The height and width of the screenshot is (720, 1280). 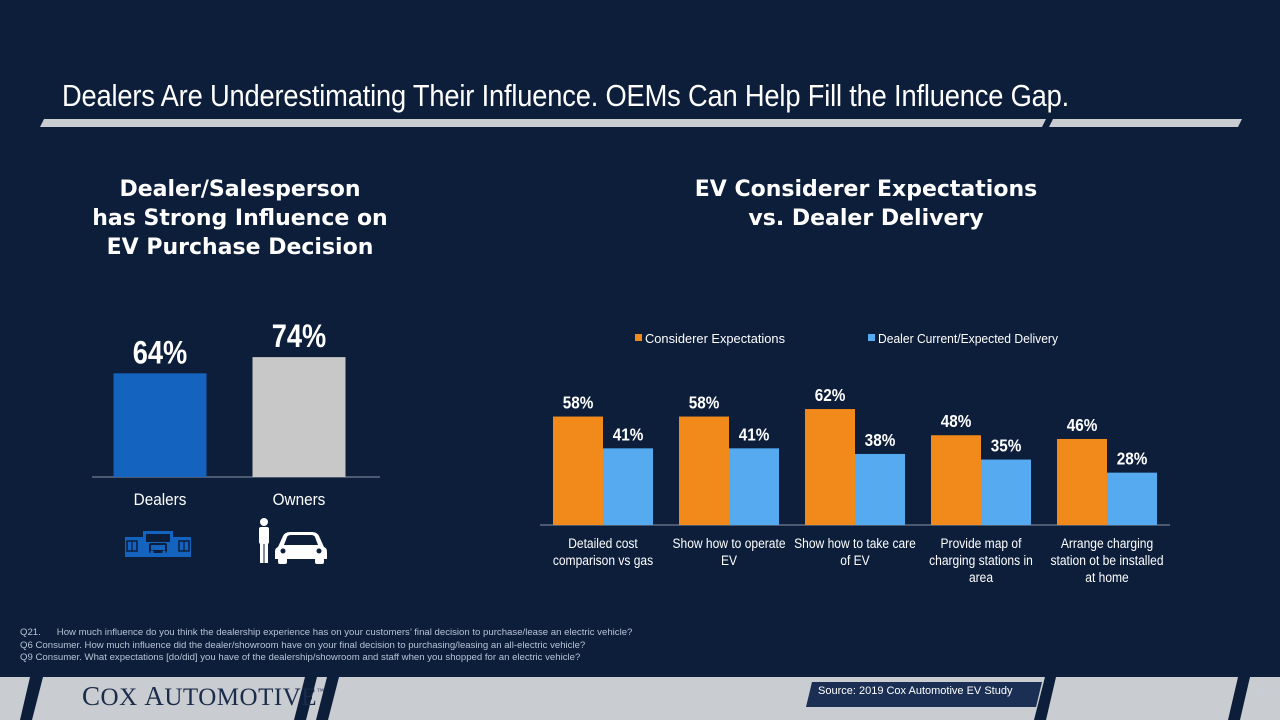 I want to click on category-label-1: Show how to operate EV, so click(x=728, y=551).